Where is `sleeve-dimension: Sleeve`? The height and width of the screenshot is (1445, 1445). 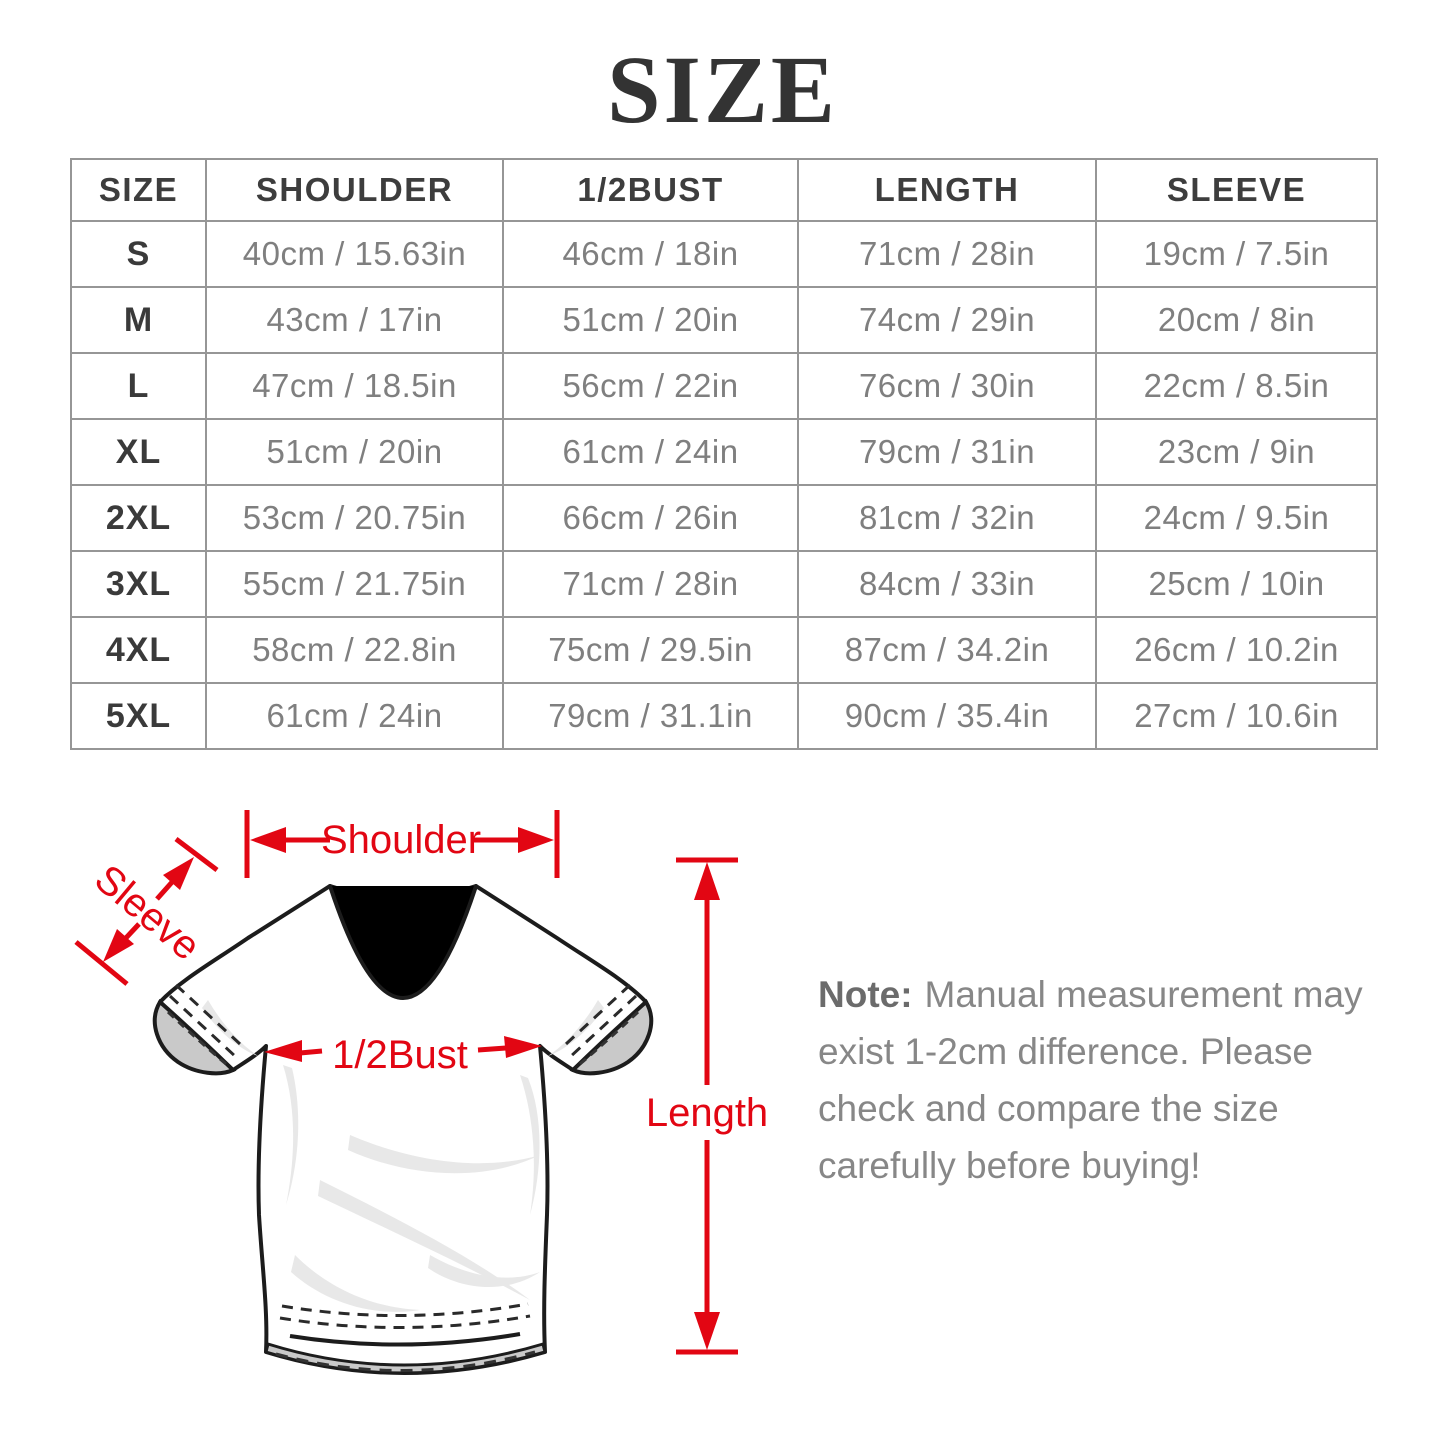
sleeve-dimension: Sleeve is located at coordinates (146, 911).